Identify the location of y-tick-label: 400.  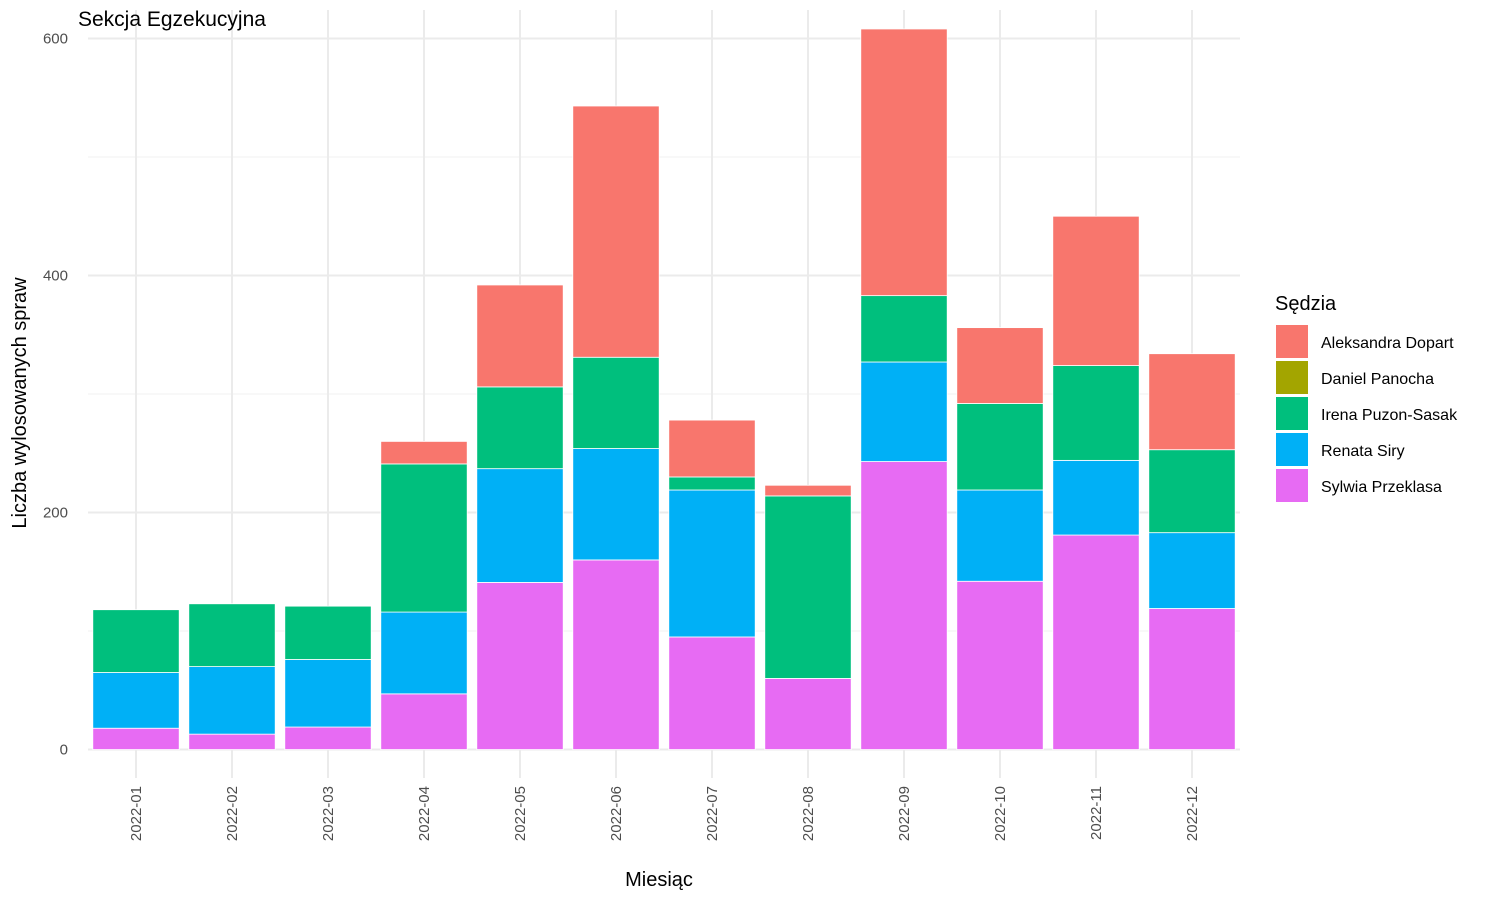
(55, 275).